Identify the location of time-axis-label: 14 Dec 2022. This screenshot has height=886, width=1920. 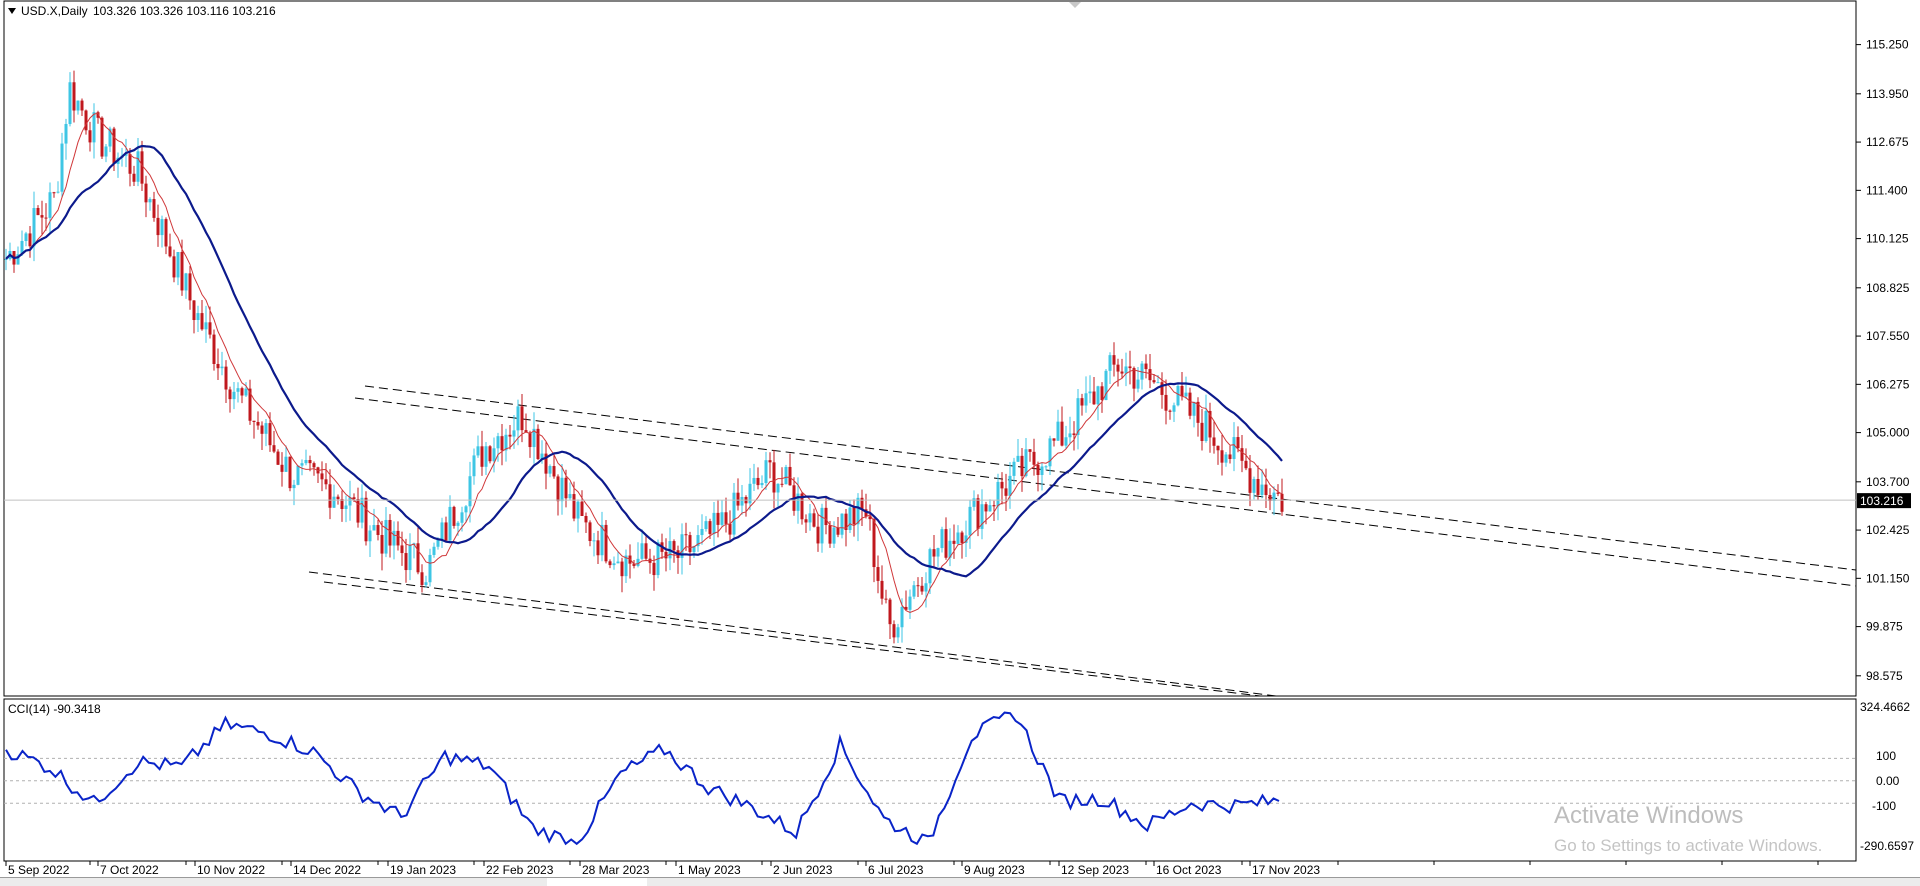
(327, 870).